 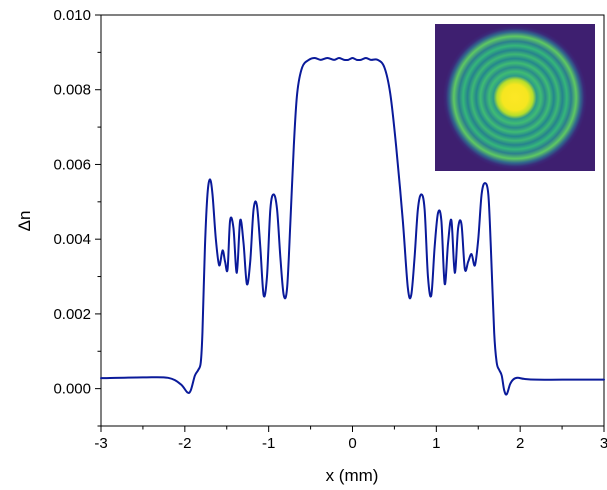 What do you see at coordinates (72, 15) in the screenshot?
I see `y-tick-label: 0.010` at bounding box center [72, 15].